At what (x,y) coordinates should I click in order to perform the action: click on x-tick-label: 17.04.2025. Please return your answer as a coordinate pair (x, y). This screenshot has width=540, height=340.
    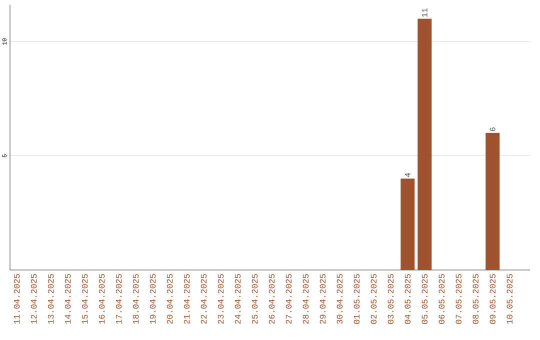
    Looking at the image, I should click on (119, 299).